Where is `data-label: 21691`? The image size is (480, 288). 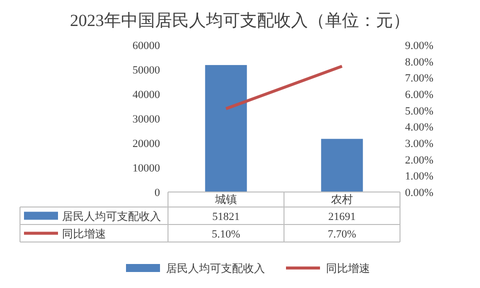
data-label: 21691 is located at coordinates (342, 216).